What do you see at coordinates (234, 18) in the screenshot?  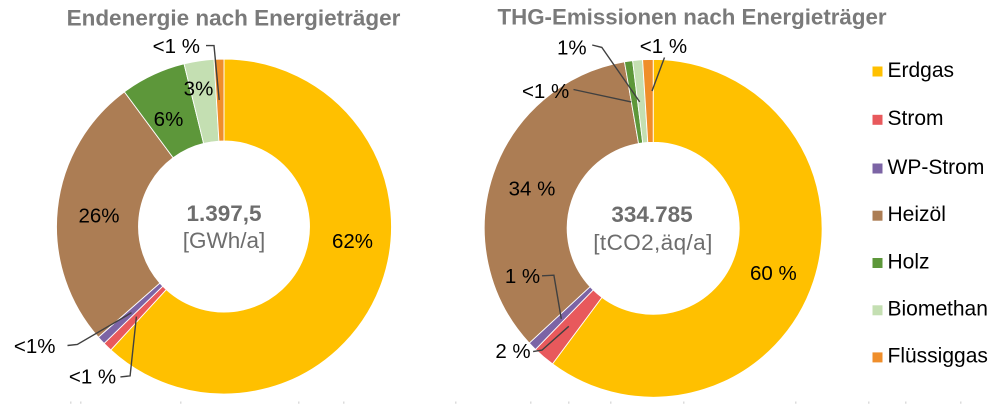 I see `svg-text: Endenergie nach Energieträger` at bounding box center [234, 18].